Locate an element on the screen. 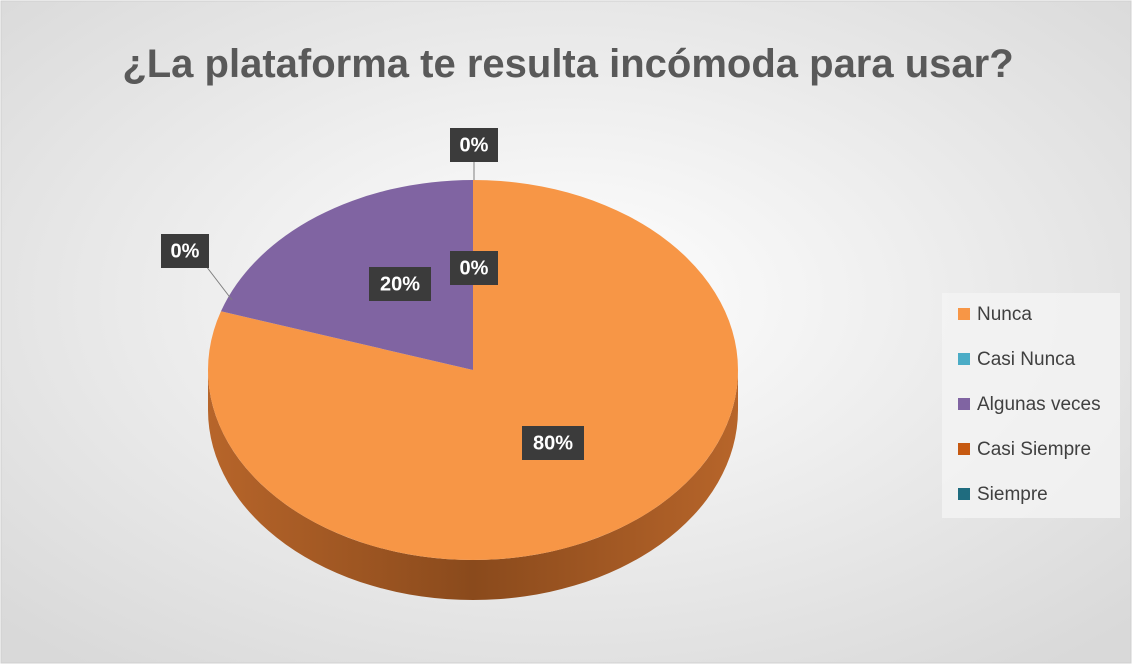 The image size is (1132, 664). legend-label: Algunas veces is located at coordinates (1039, 404).